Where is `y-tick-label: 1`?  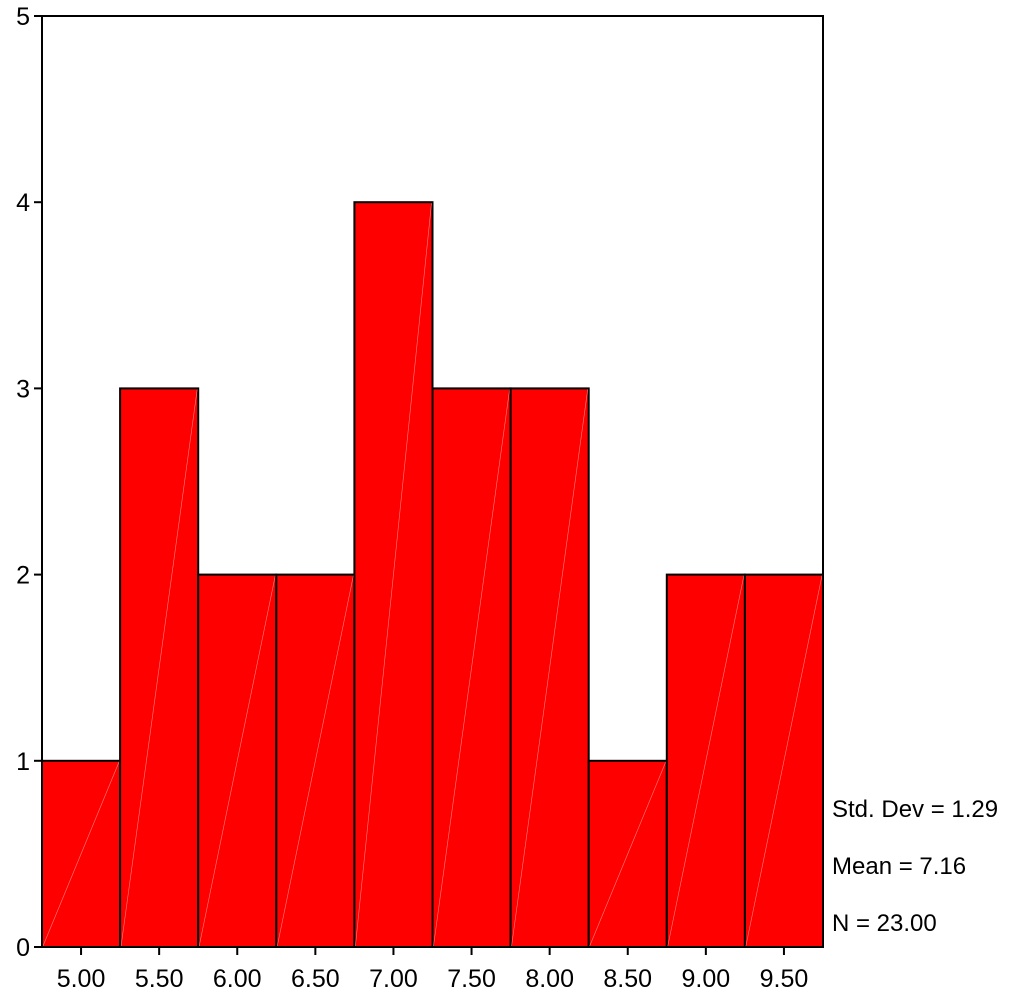
y-tick-label: 1 is located at coordinates (23, 762).